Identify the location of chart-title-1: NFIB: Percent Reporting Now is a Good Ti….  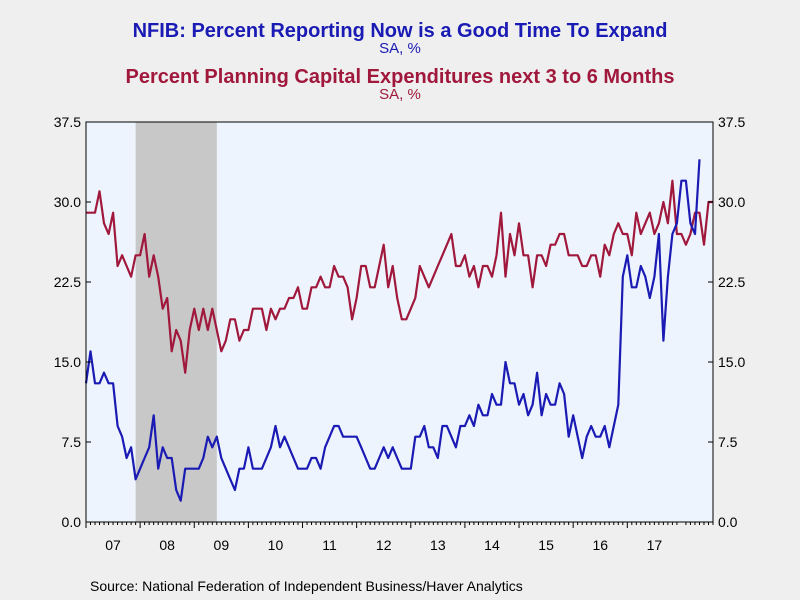
(400, 31).